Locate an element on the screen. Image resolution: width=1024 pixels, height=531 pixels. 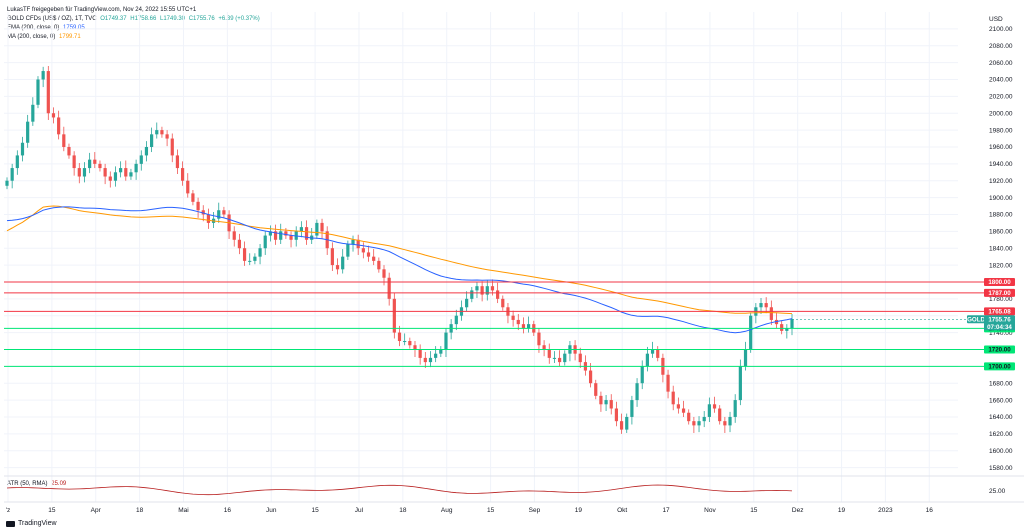
x-tick-label: 15 is located at coordinates (754, 510).